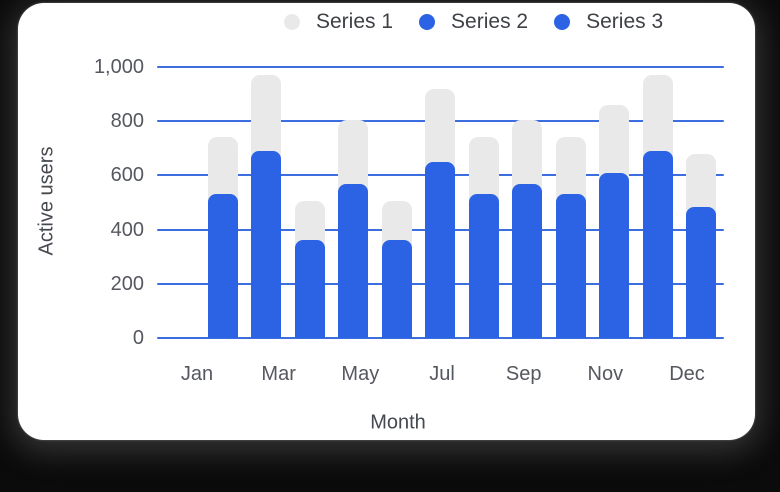 This screenshot has width=780, height=492. I want to click on x-tick-label: May, so click(360, 374).